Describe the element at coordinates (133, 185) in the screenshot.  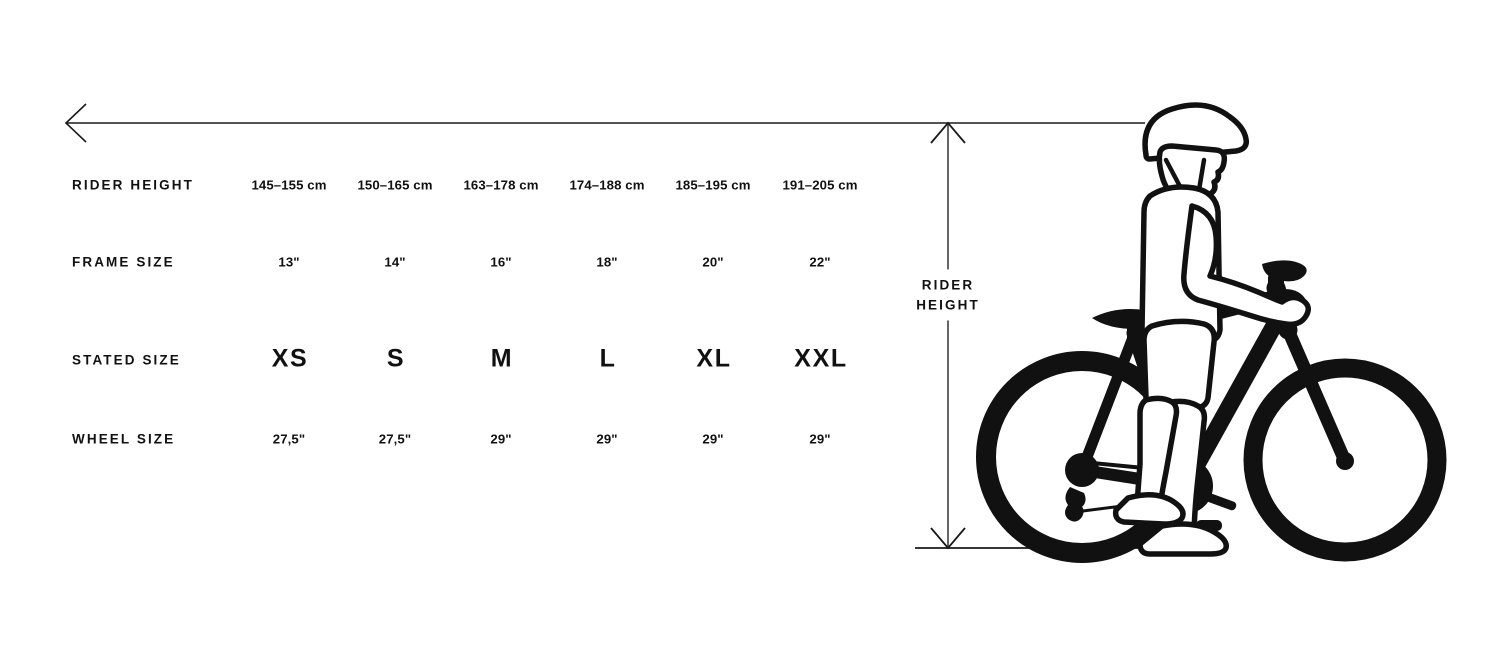
I see `row-label-rider-height: RIDER HEIGHT` at that location.